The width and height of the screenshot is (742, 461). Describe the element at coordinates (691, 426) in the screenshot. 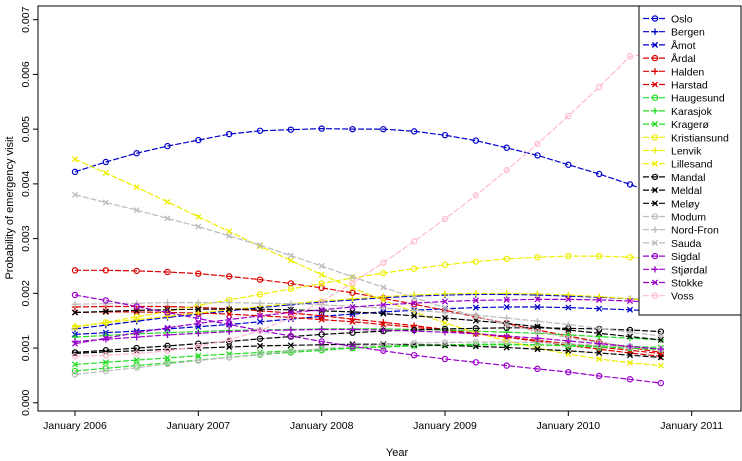

I see `x-tick-label: January 2011` at that location.